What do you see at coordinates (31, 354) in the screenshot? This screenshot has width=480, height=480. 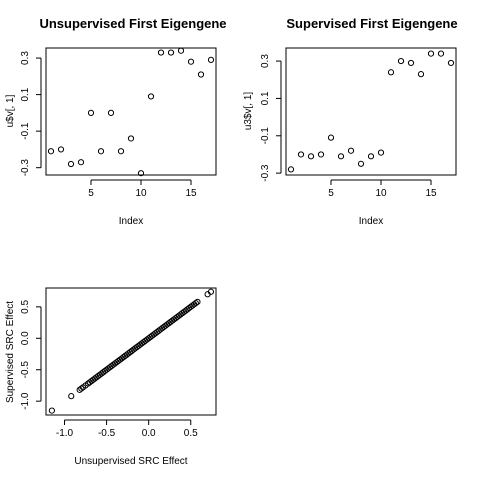 I see `y-axis: -1.0 -0.5 0.0 0.5` at bounding box center [31, 354].